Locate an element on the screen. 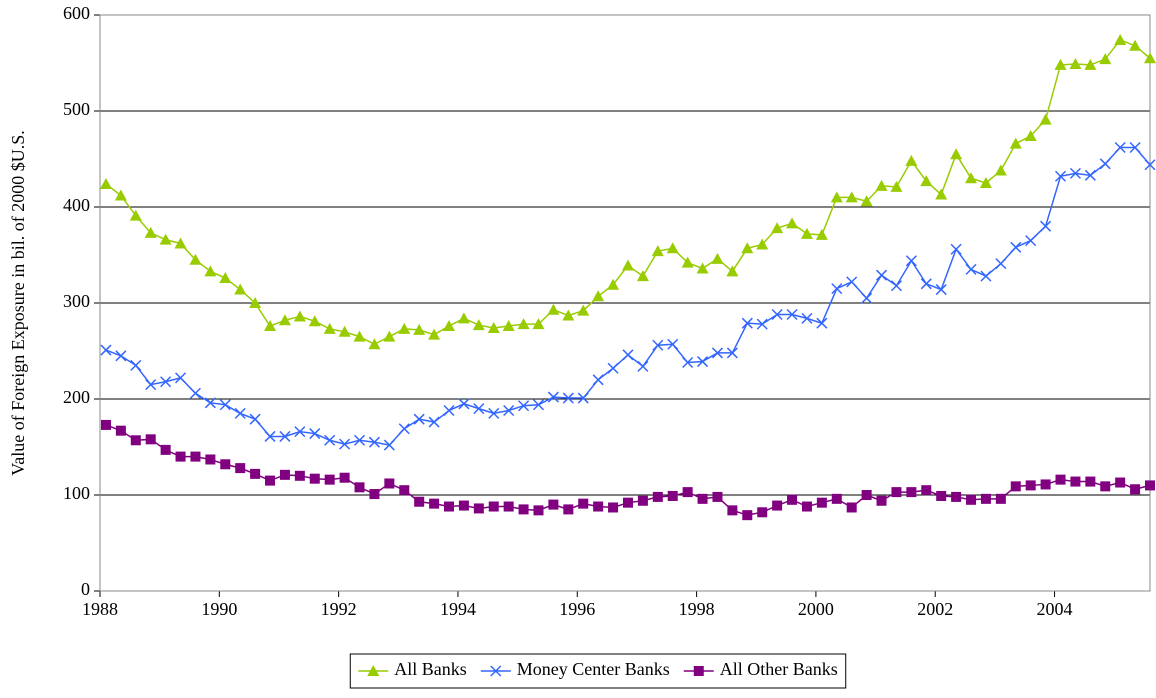 This screenshot has height=698, width=1156. y-tick-label: 100 is located at coordinates (76, 493).